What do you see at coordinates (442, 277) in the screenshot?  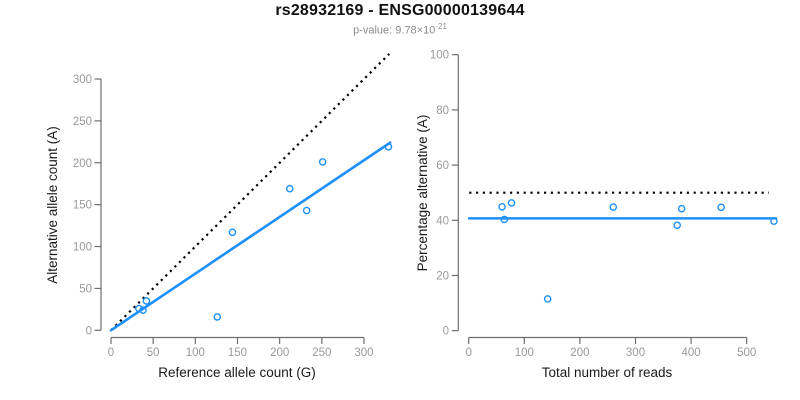 I see `y-tick-label: 20` at bounding box center [442, 277].